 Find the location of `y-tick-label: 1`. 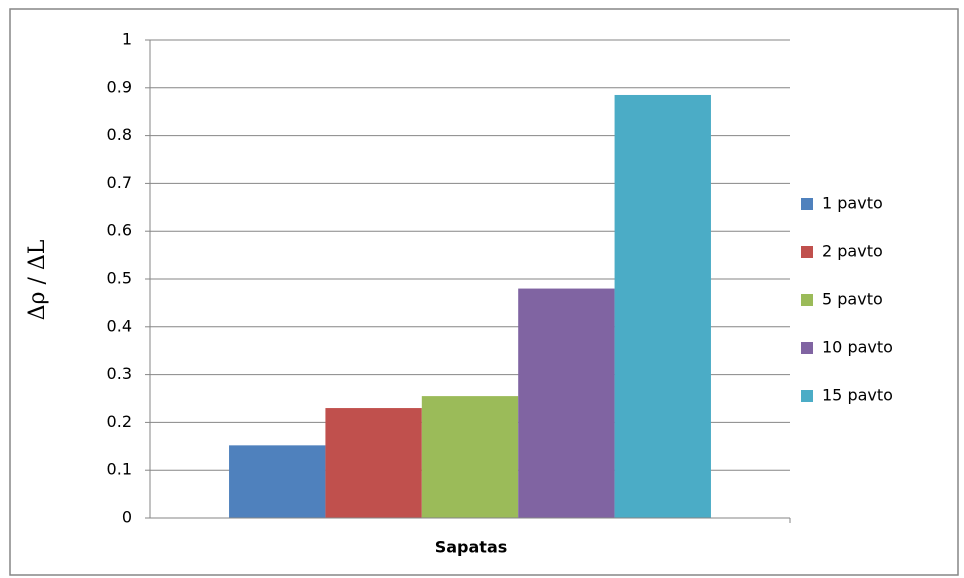

y-tick-label: 1 is located at coordinates (127, 39).